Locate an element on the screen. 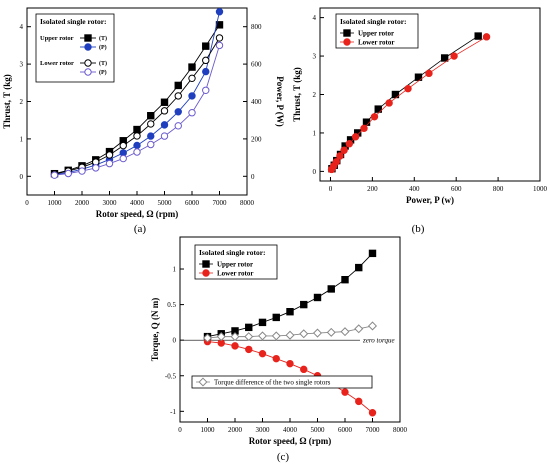 This screenshot has height=466, width=550. panel-b-x-tick-label: 600 is located at coordinates (456, 189).